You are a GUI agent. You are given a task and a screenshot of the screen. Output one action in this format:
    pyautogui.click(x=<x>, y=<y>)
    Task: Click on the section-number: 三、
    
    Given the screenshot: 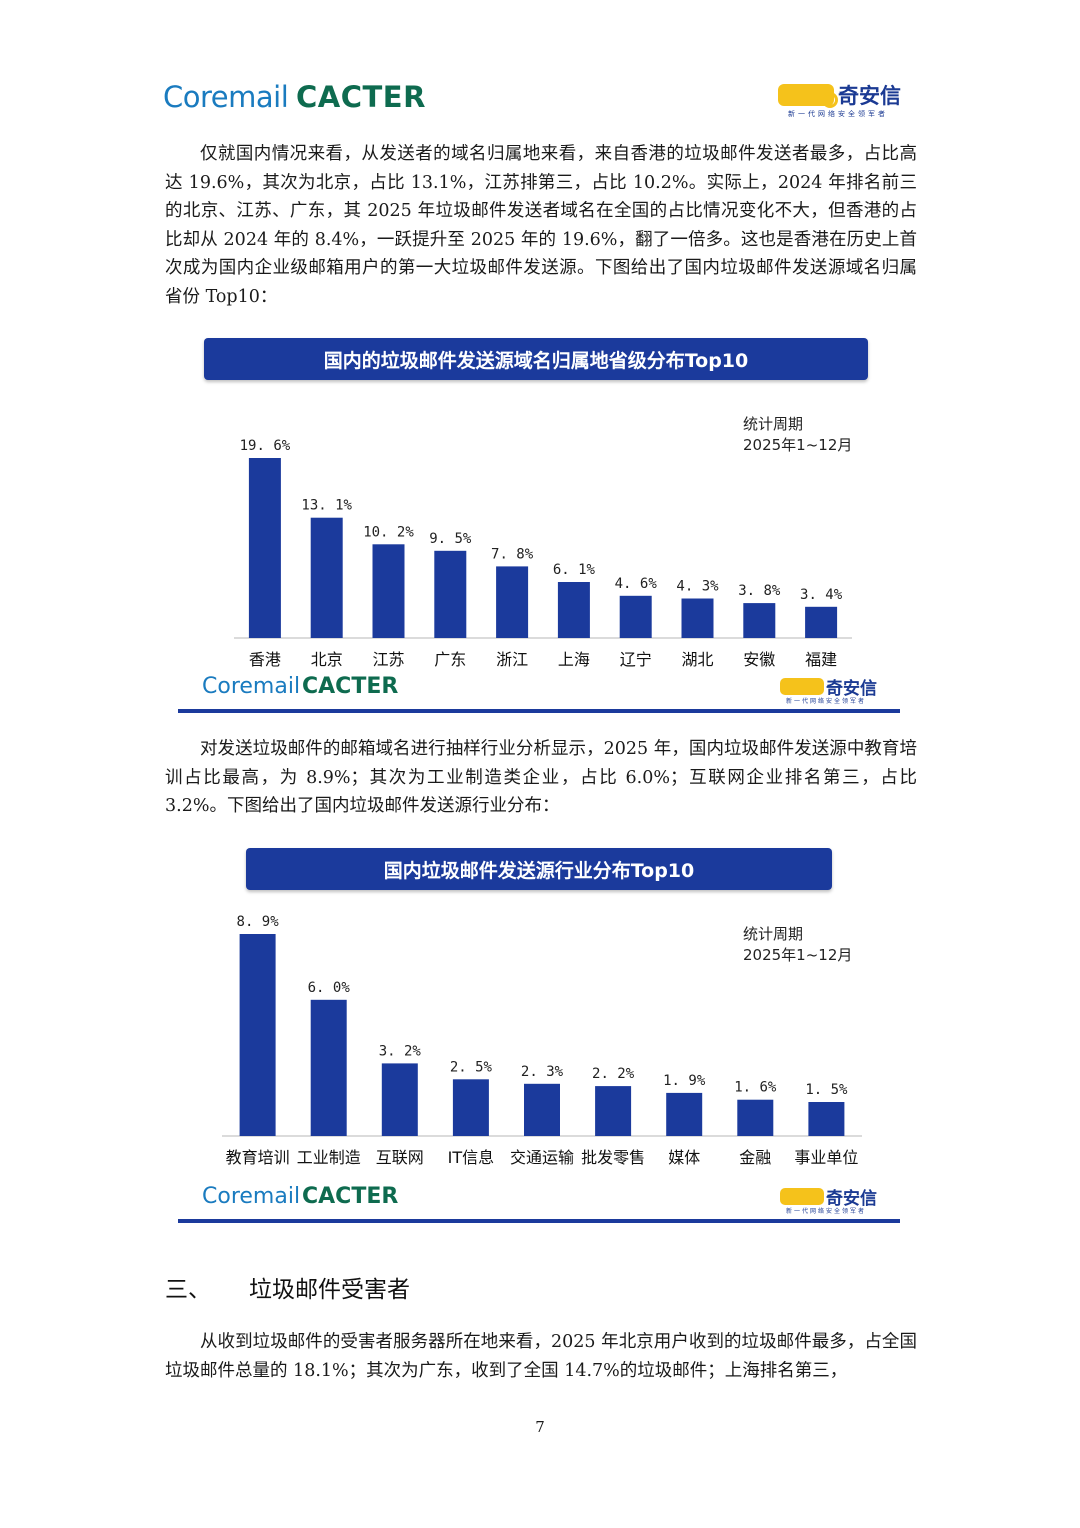 What is the action you would take?
    pyautogui.click(x=188, y=1290)
    